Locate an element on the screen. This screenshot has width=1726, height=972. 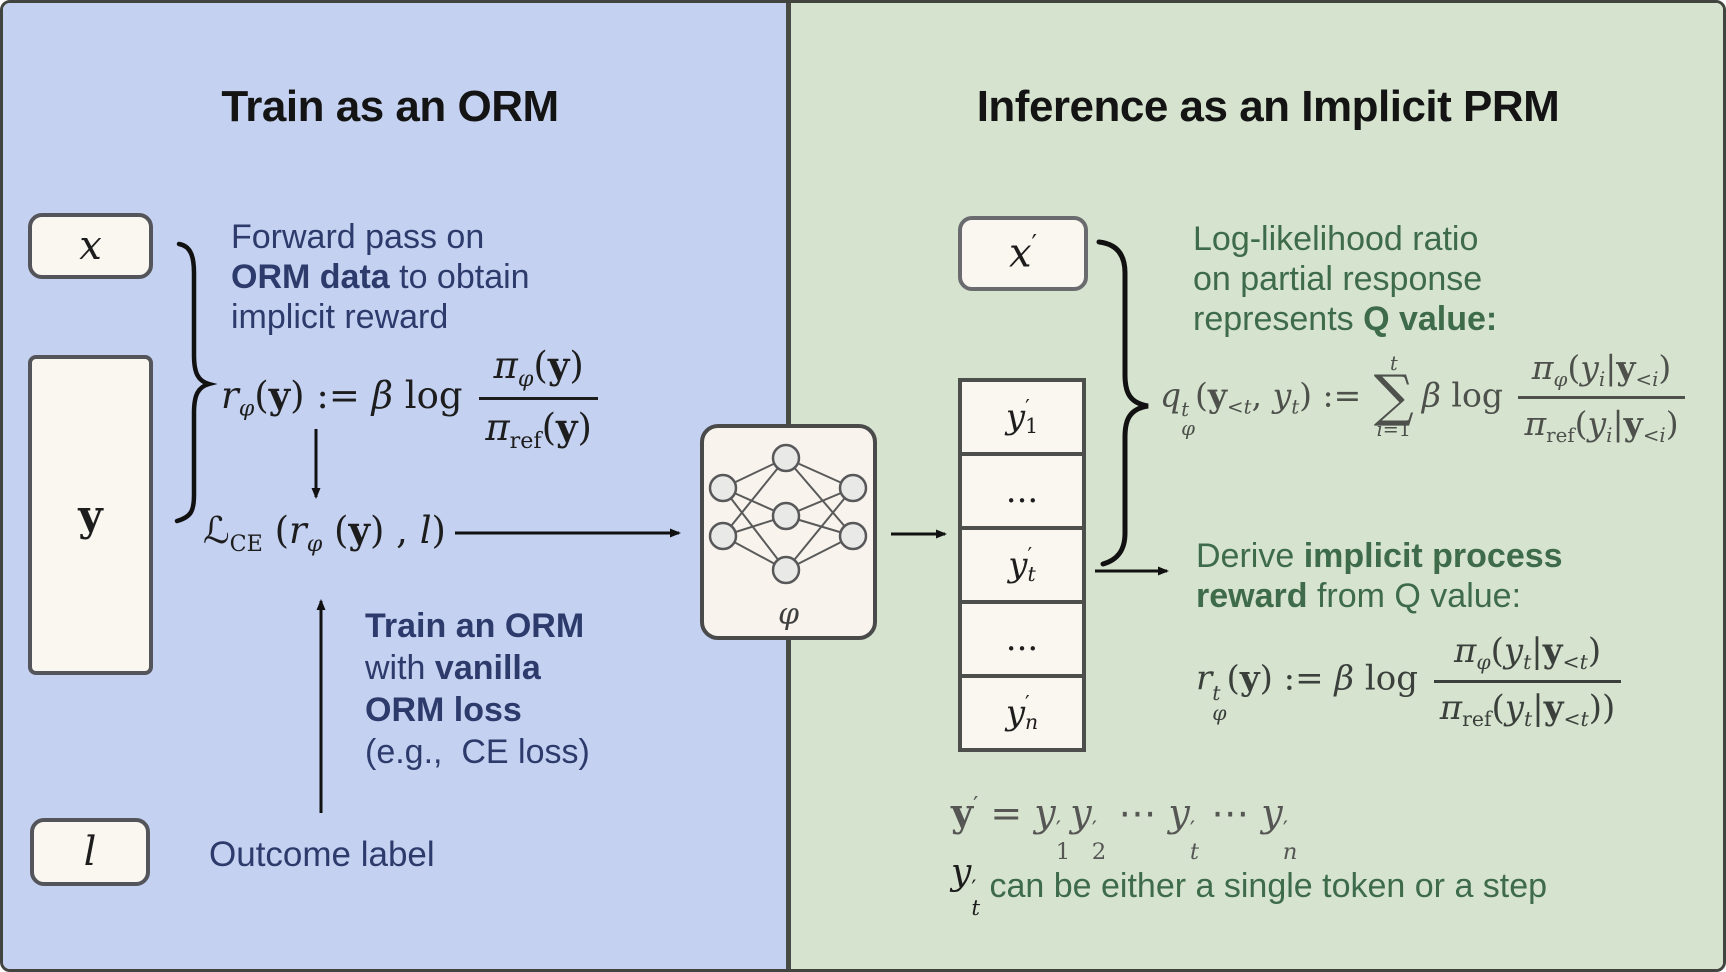
right-panel-title: Inference as an Implicit PRM is located at coordinates (1268, 106).